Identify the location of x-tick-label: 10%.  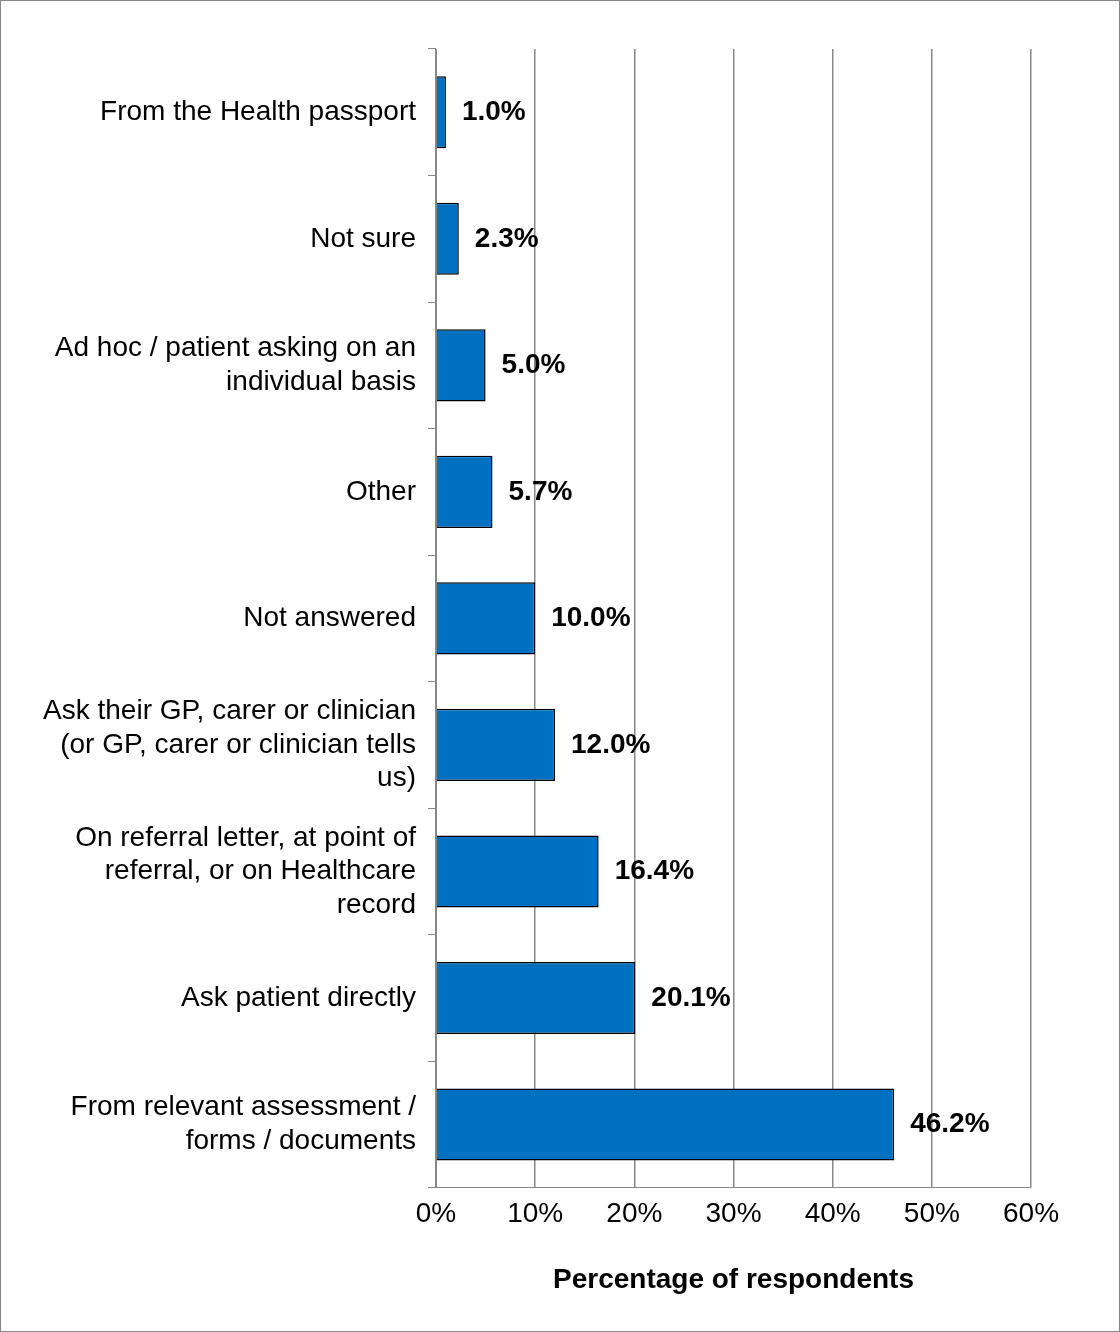
(535, 1213).